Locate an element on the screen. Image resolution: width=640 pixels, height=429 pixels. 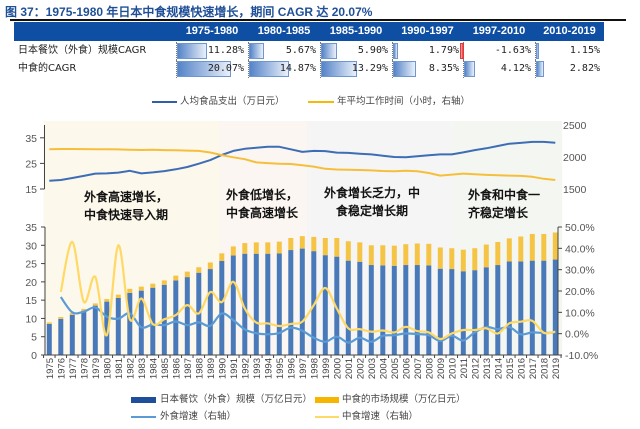
x-tick-label: 2011 is located at coordinates (464, 368).